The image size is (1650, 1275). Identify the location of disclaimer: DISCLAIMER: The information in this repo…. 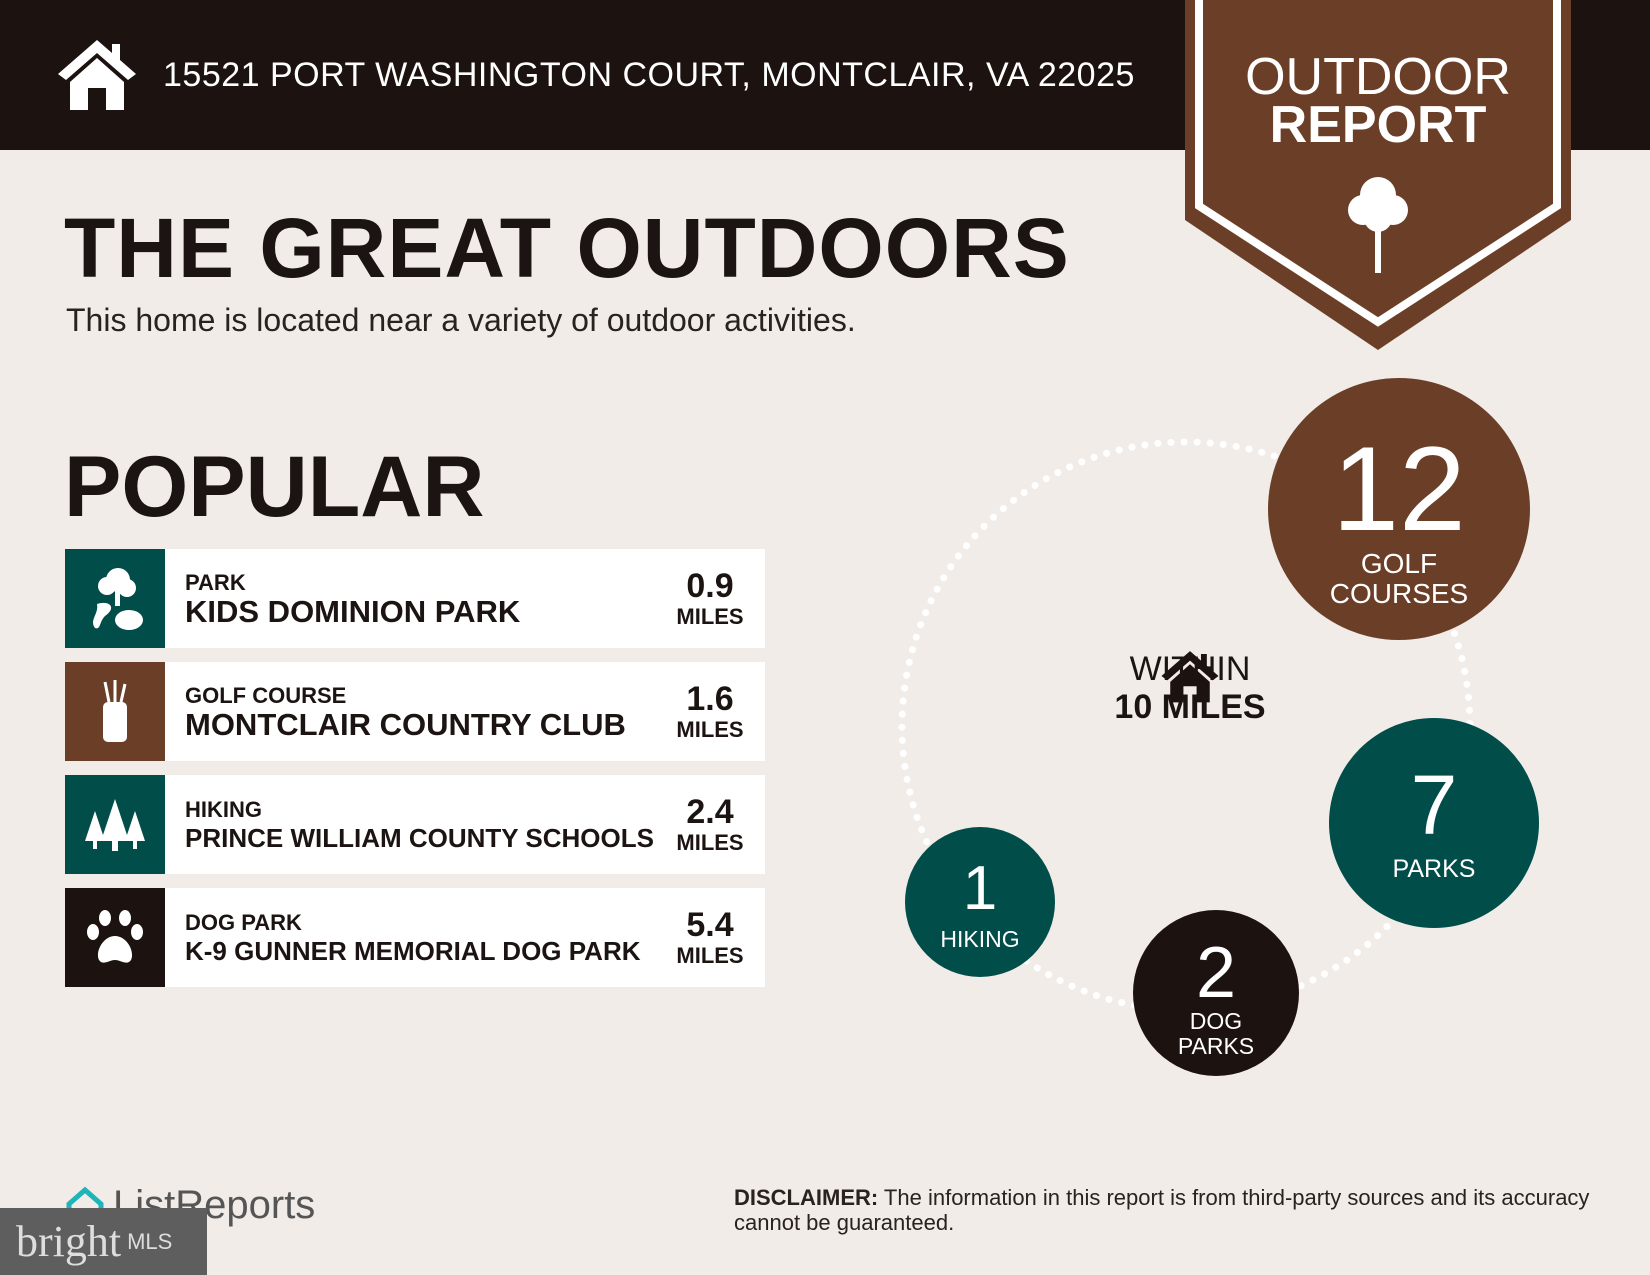
(1174, 1210).